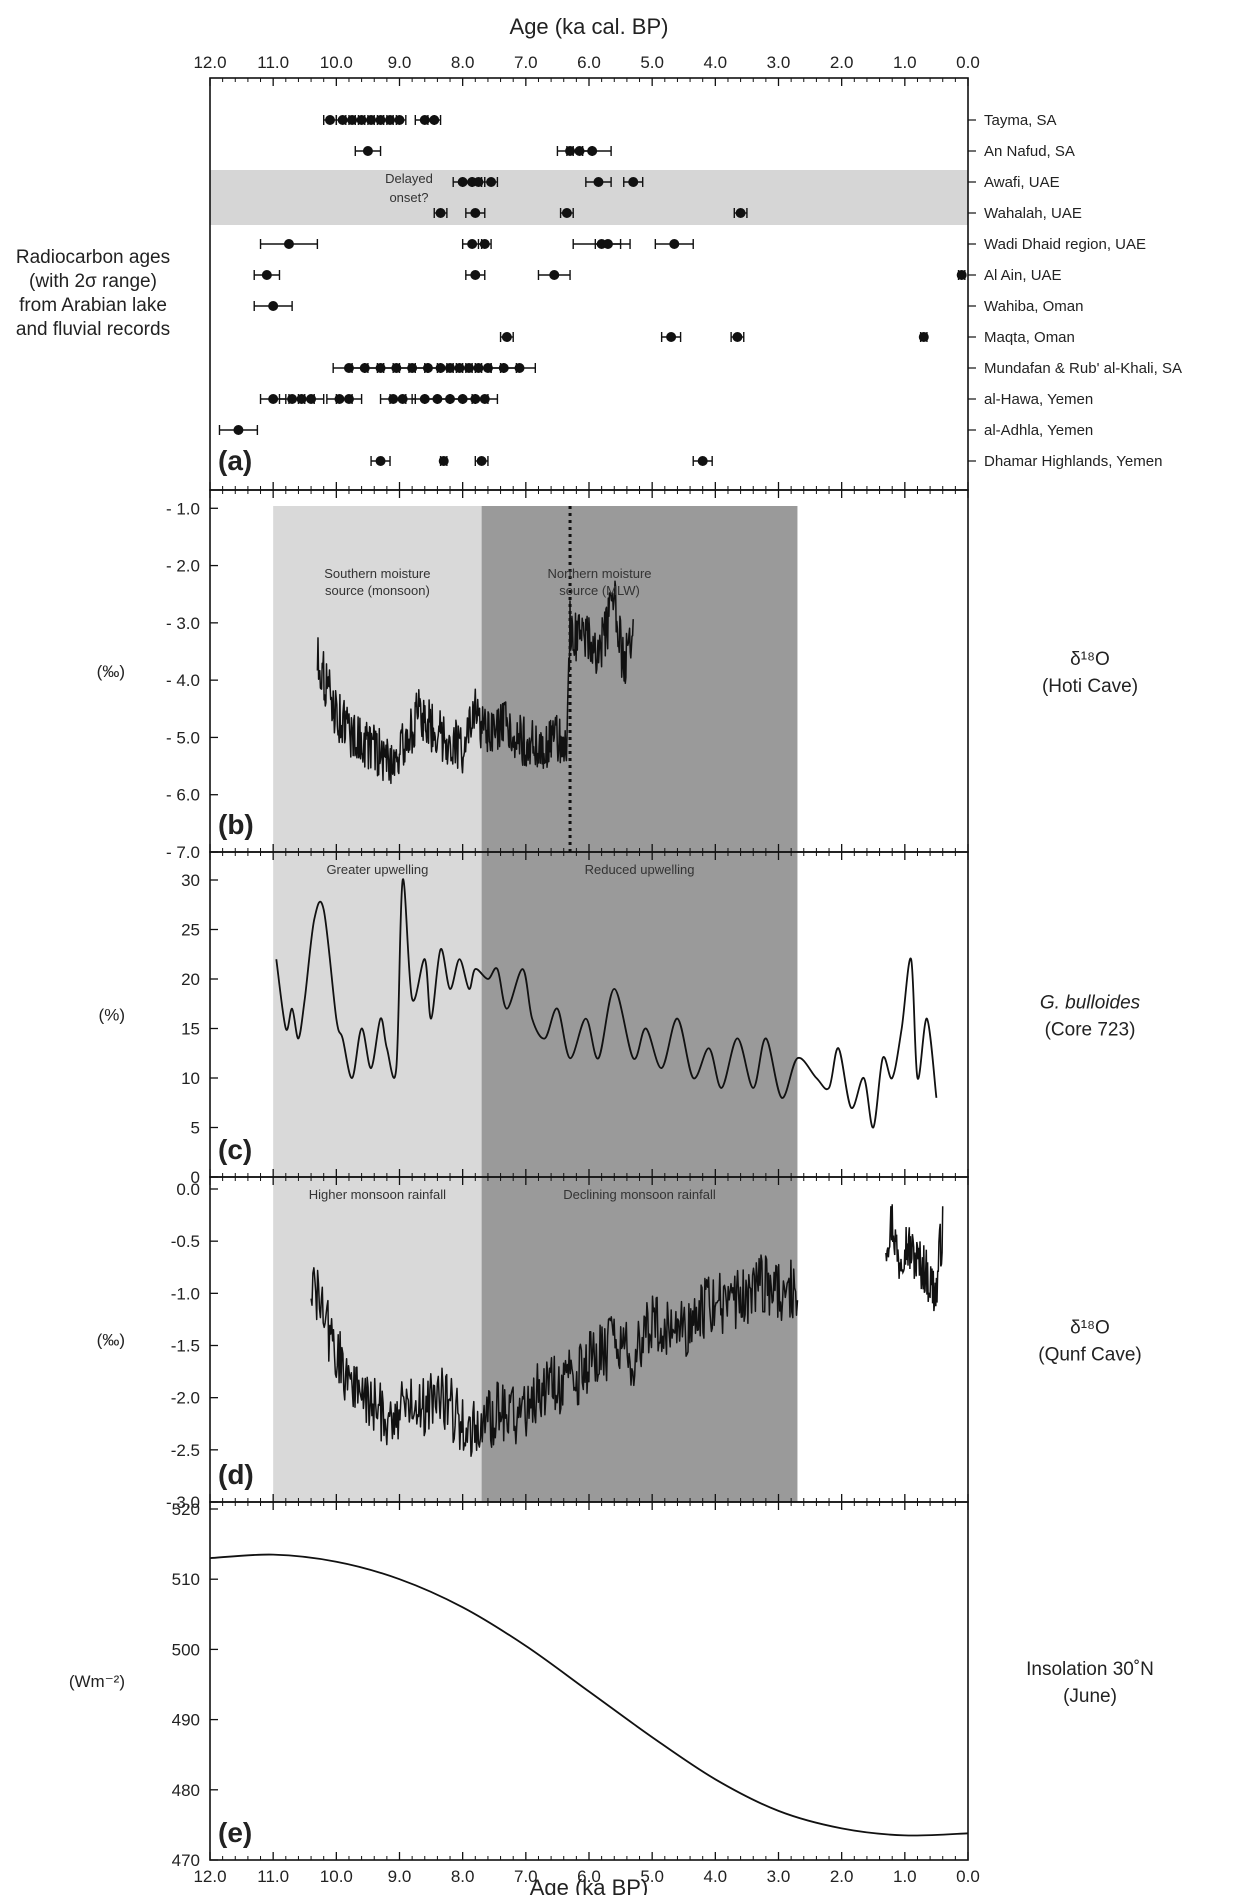 The width and height of the screenshot is (1235, 1895). What do you see at coordinates (93, 257) in the screenshot?
I see `side-note-line-1: Radiocarbon ages` at bounding box center [93, 257].